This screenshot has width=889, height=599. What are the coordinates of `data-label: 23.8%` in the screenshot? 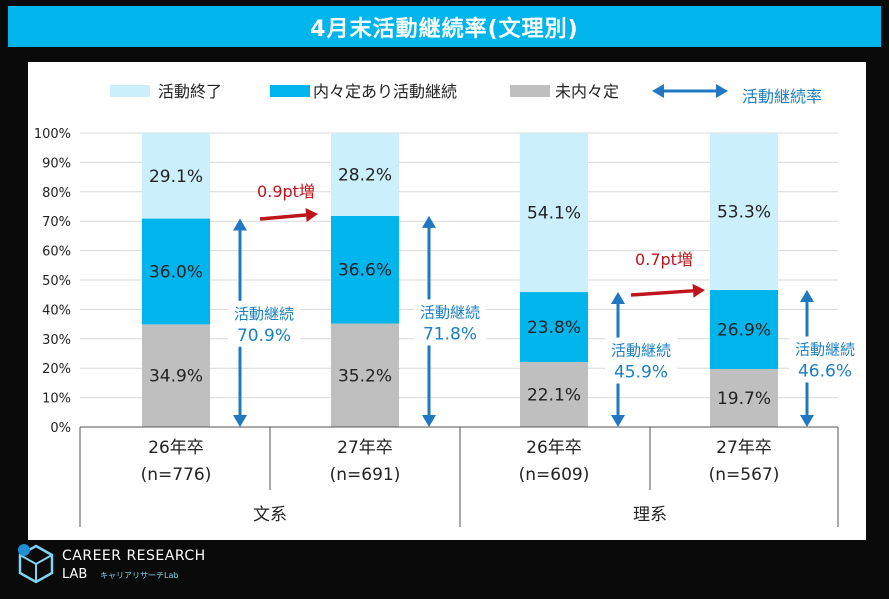 It's located at (554, 328).